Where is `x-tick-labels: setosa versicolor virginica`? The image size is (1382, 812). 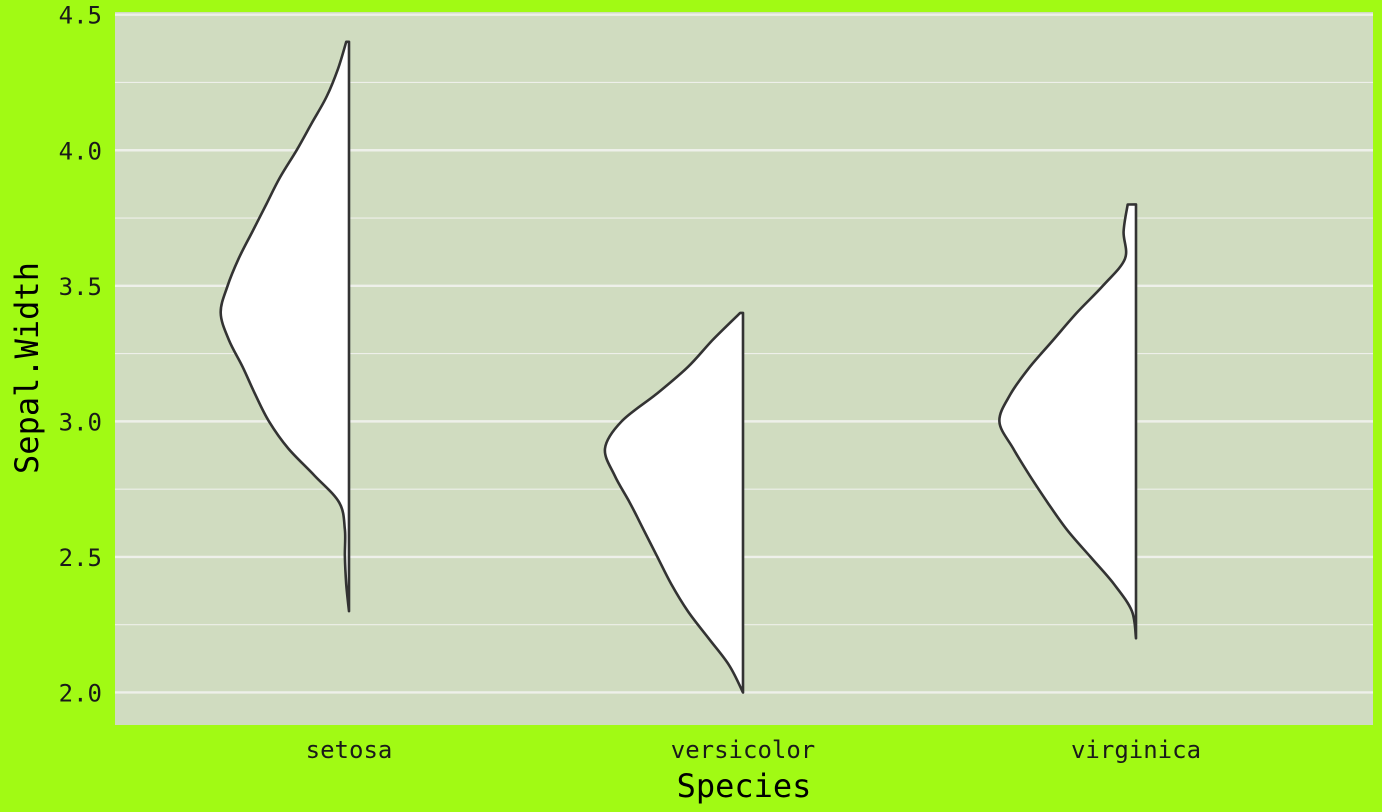
x-tick-labels: setosa versicolor virginica is located at coordinates (753, 750).